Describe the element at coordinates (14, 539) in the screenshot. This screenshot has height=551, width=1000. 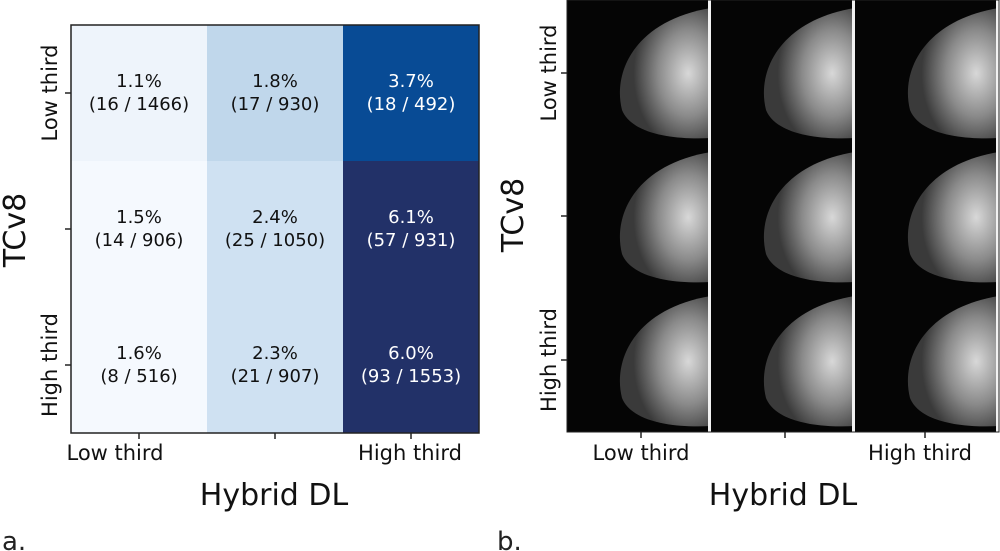
I see `panel-label-a: a.` at that location.